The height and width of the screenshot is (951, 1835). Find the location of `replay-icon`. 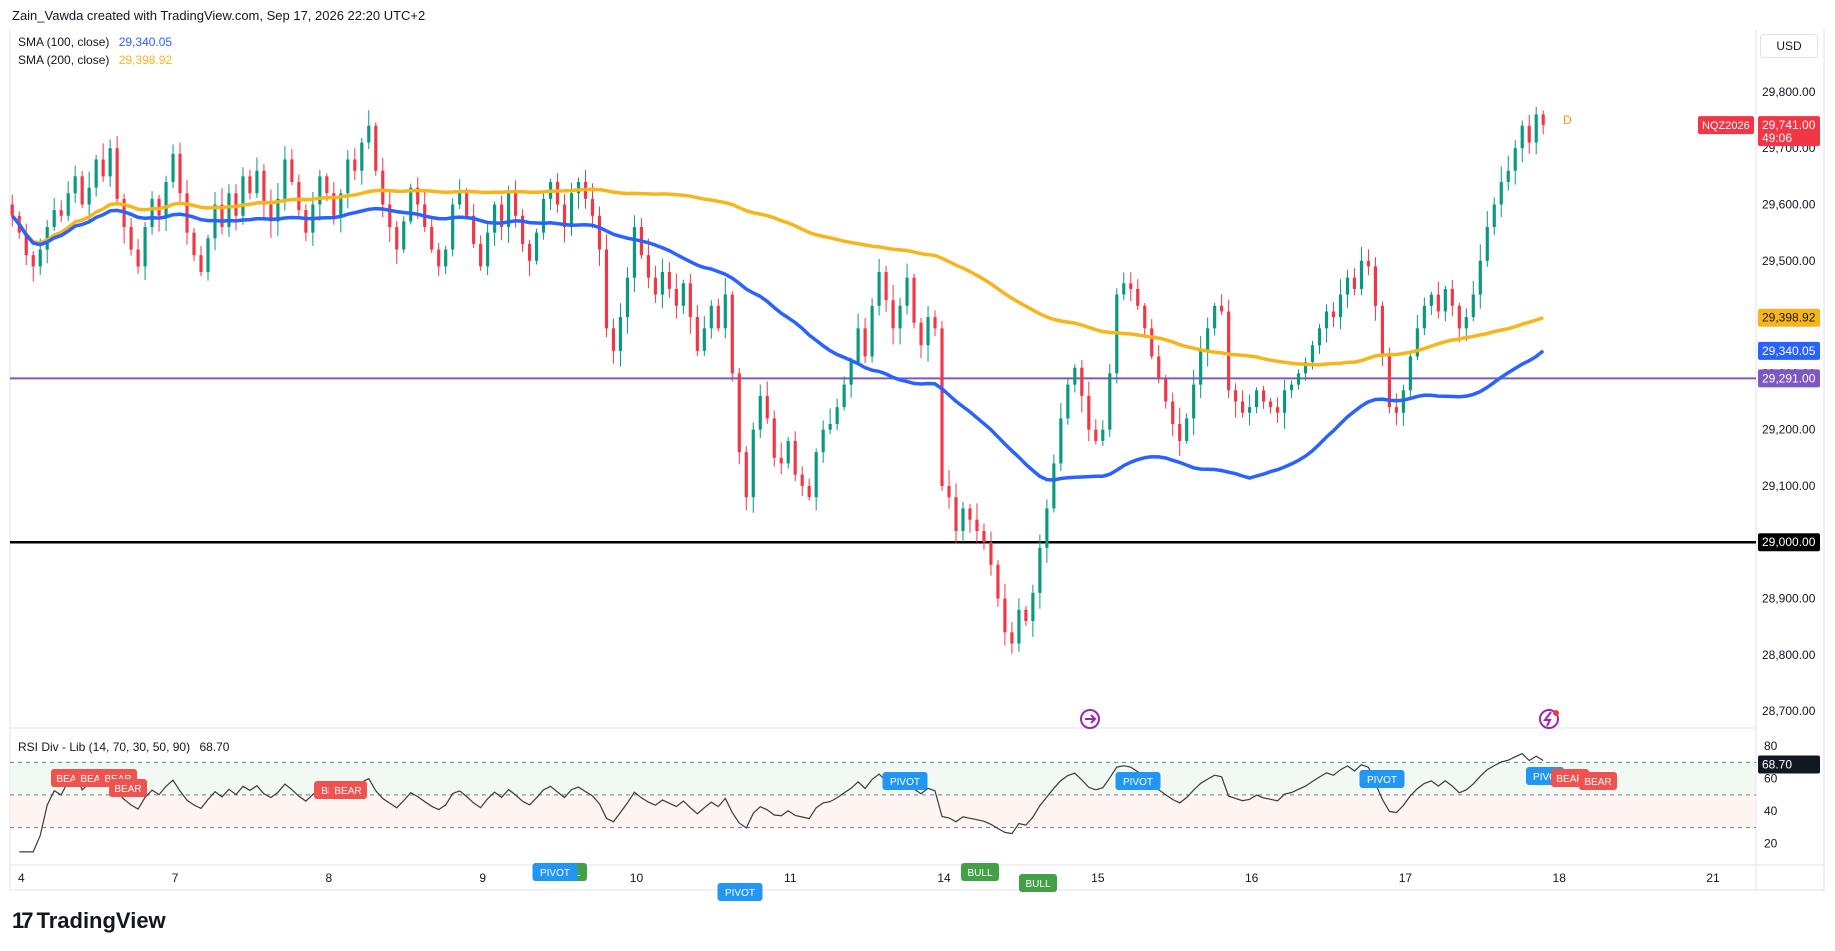

replay-icon is located at coordinates (1090, 719).